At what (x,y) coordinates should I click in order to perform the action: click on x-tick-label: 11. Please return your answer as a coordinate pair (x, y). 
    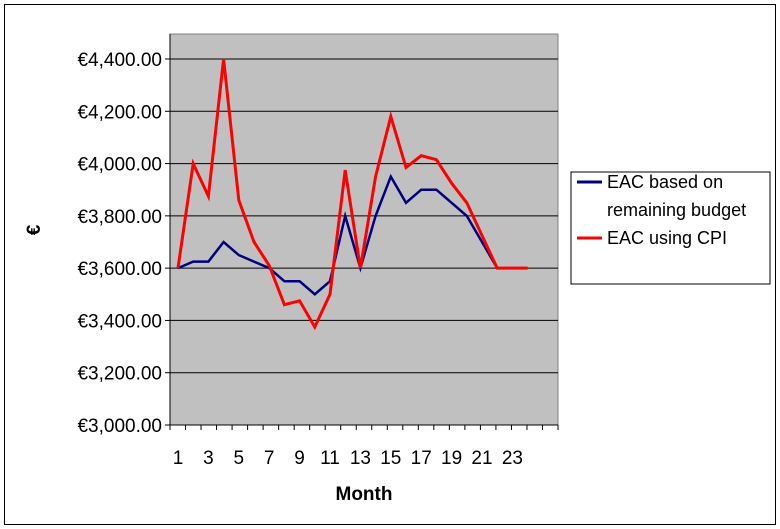
    Looking at the image, I should click on (330, 458).